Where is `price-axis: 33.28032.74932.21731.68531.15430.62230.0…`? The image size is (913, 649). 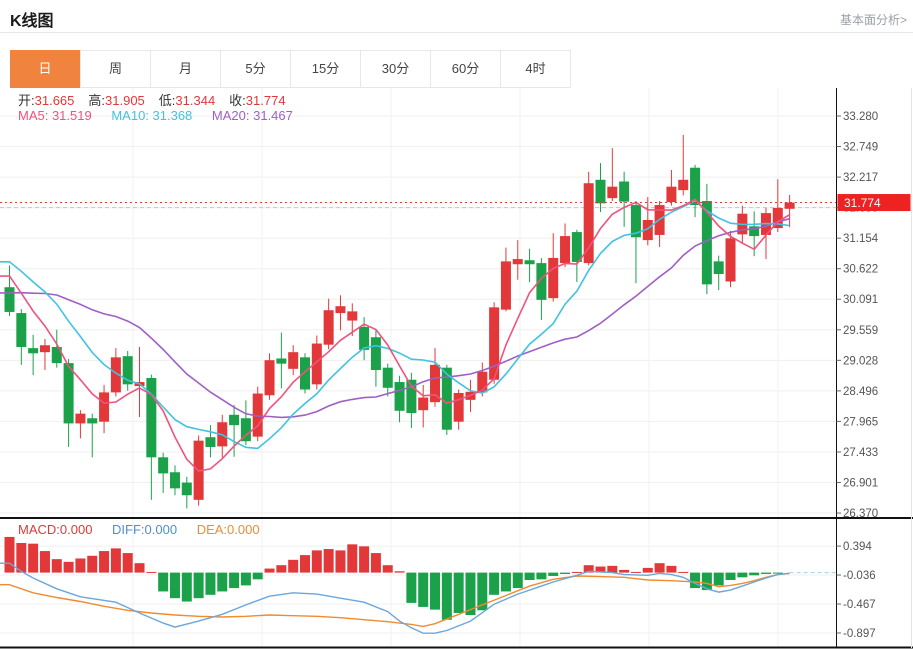
price-axis: 33.28032.74932.21731.68531.15430.62230.0… is located at coordinates (857, 375).